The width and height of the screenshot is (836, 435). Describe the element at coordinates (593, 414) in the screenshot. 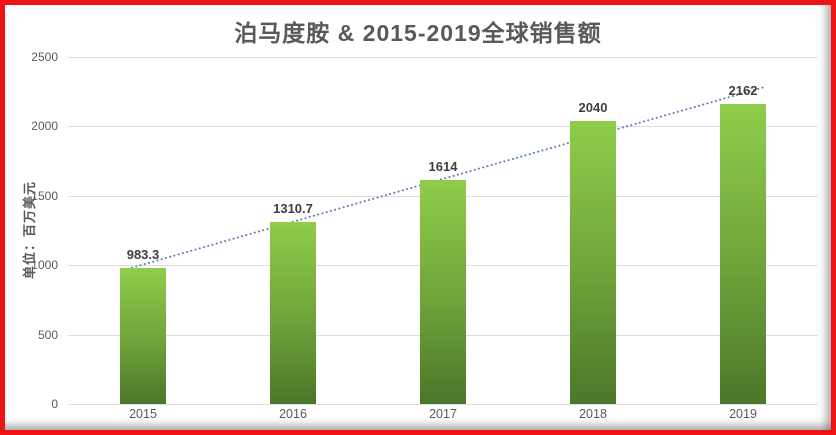

I see `x-tick-label: 2018` at that location.